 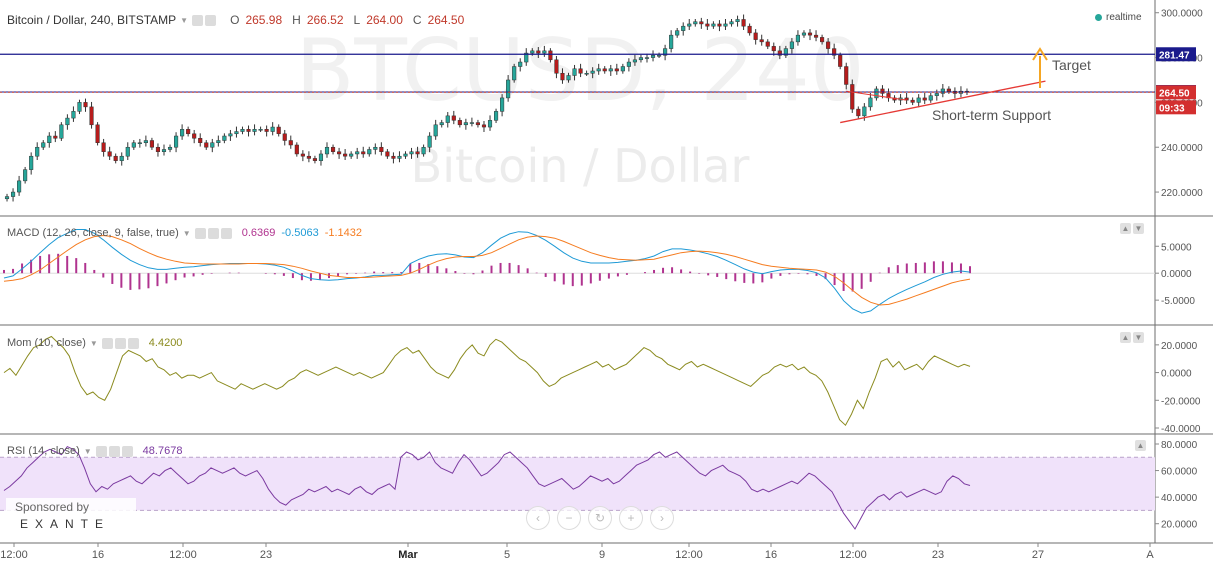 What do you see at coordinates (1176, 107) in the screenshot?
I see `countdown-label-bg` at bounding box center [1176, 107].